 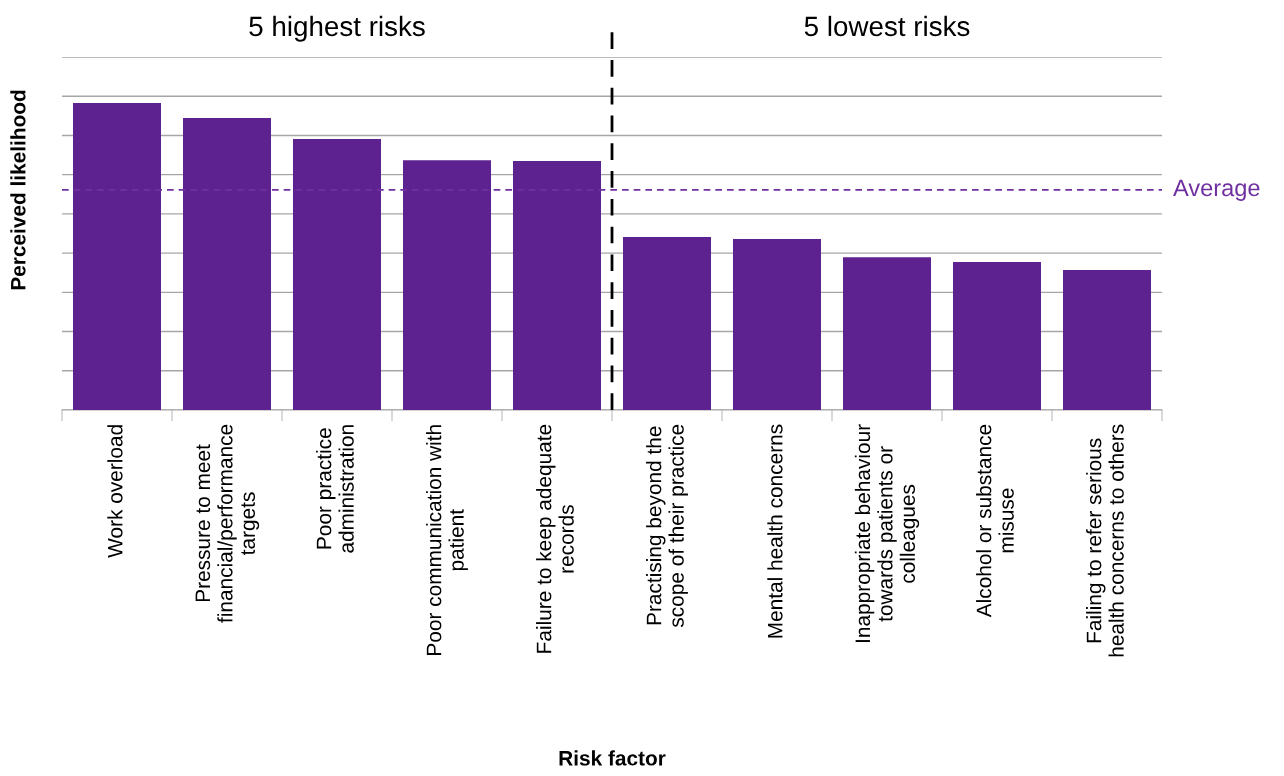 I want to click on ref-line-label: Average, so click(x=1216, y=190).